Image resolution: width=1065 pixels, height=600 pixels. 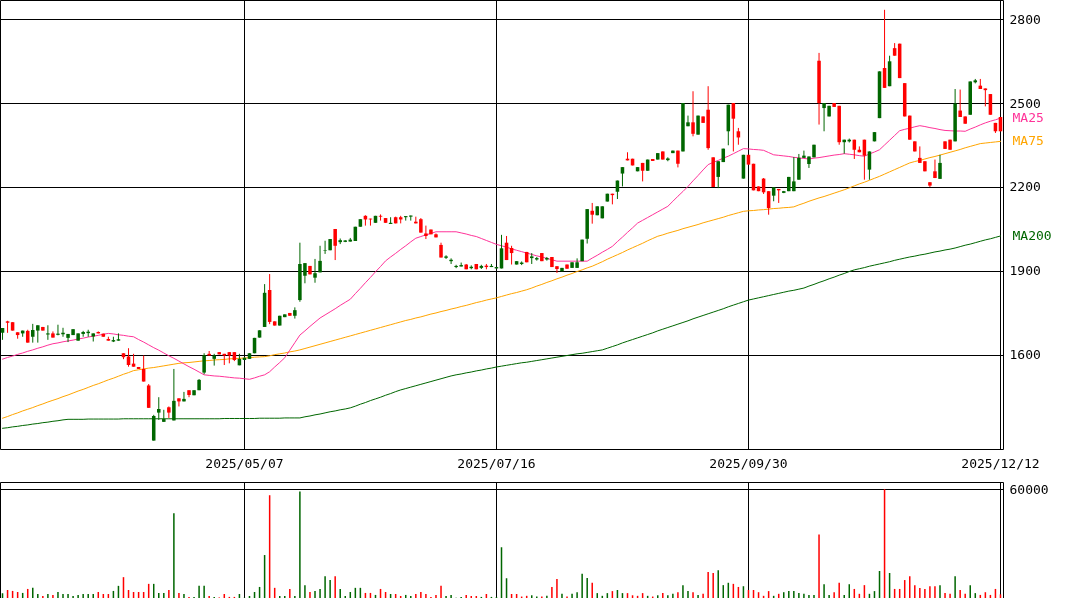 What do you see at coordinates (1032, 235) in the screenshot?
I see `series-label: MA200` at bounding box center [1032, 235].